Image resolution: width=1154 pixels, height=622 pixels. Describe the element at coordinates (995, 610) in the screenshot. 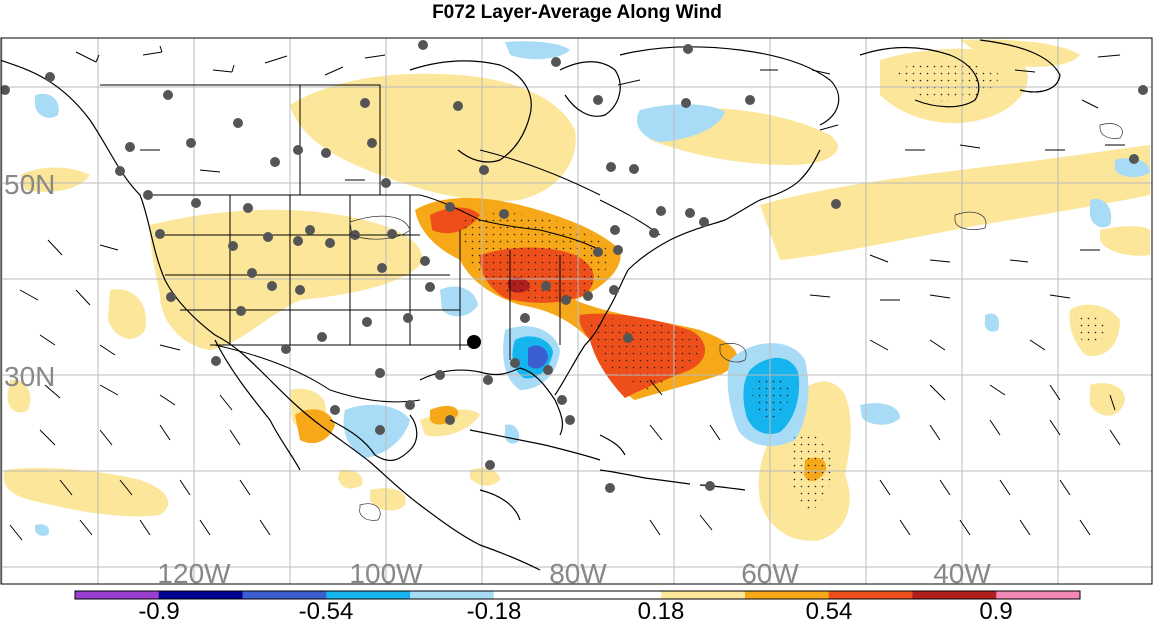

I see `colorbar-label: 0.9` at that location.